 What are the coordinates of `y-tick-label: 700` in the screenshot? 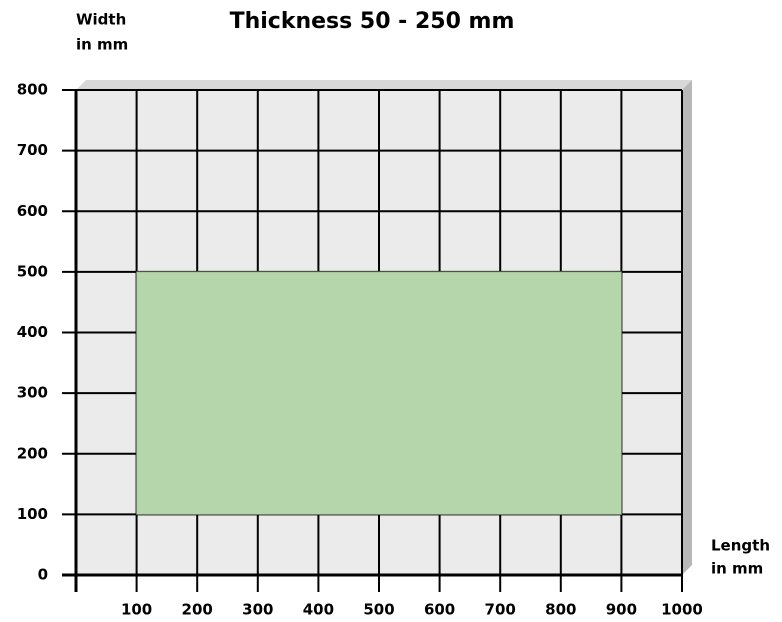 It's located at (32, 150).